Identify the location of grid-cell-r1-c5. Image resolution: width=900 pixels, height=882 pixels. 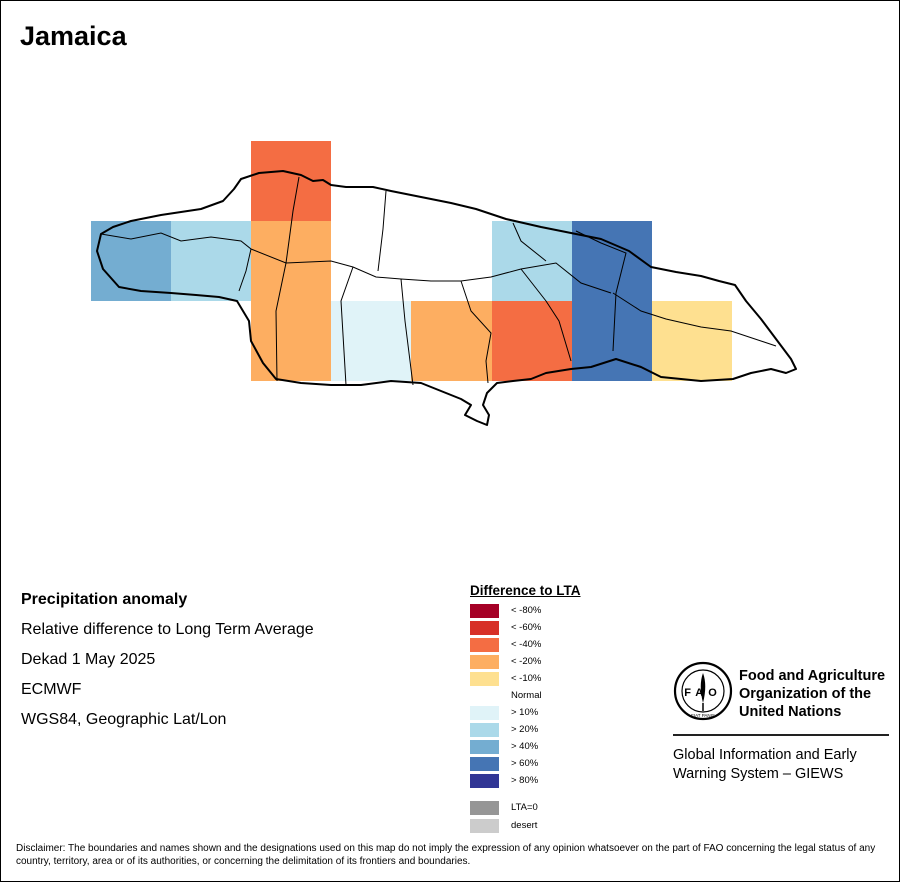
(532, 261).